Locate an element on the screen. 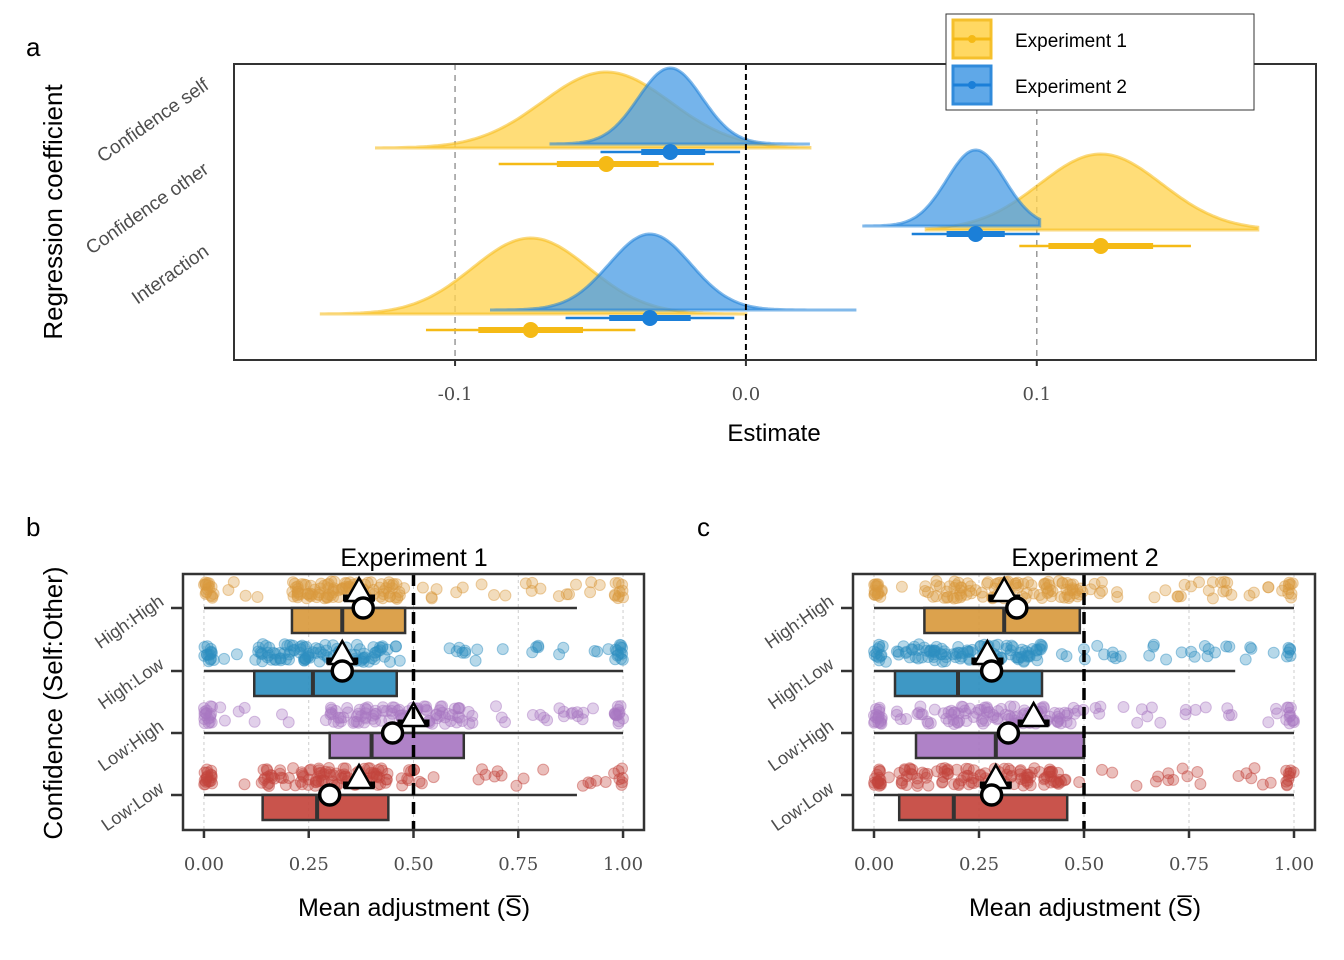 The image size is (1344, 960). x-tick-label-2: 0.50 is located at coordinates (413, 864).